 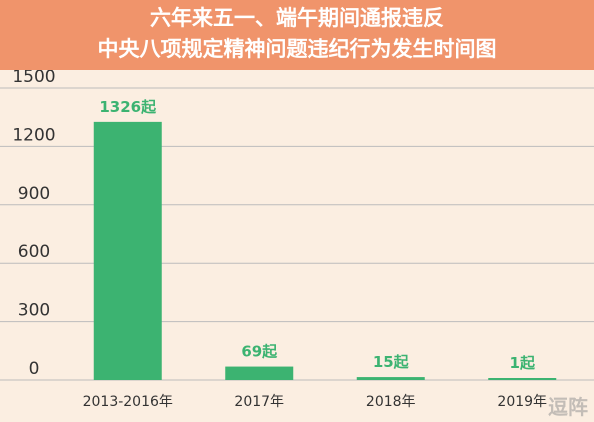 I want to click on y-tick-label: 0, so click(x=34, y=369).